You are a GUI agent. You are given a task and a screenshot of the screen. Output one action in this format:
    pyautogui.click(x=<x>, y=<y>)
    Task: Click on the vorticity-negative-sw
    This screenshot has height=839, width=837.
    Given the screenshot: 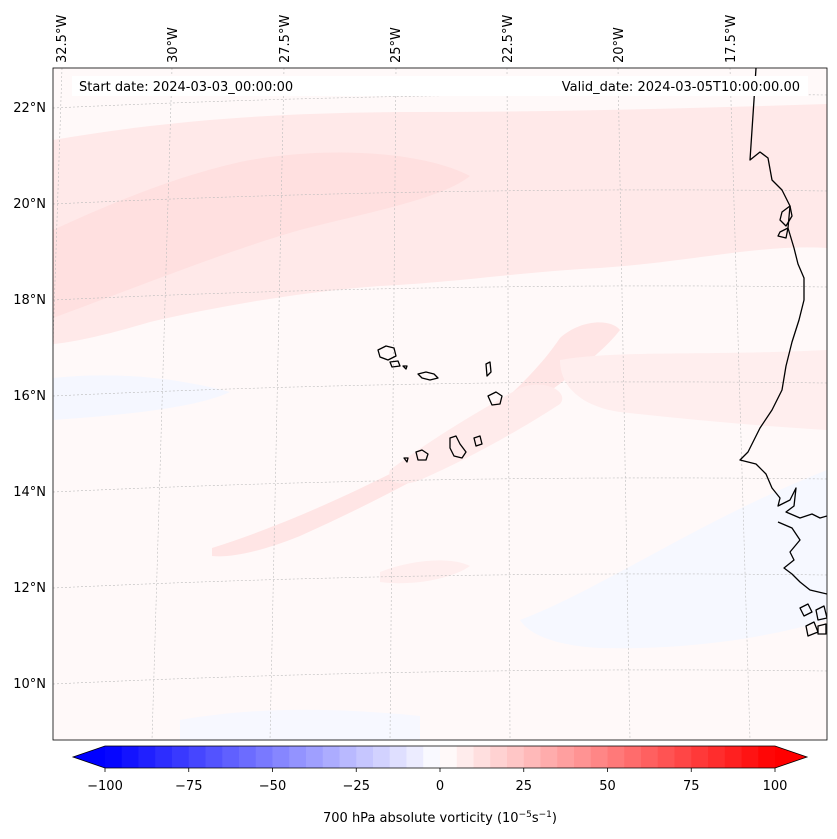 What is the action you would take?
    pyautogui.click(x=300, y=724)
    